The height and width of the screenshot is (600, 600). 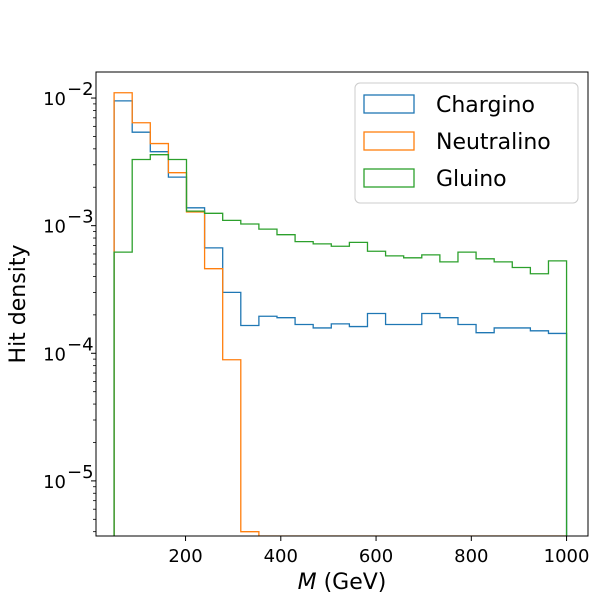 I want to click on x-tick-label: 800, so click(x=471, y=556).